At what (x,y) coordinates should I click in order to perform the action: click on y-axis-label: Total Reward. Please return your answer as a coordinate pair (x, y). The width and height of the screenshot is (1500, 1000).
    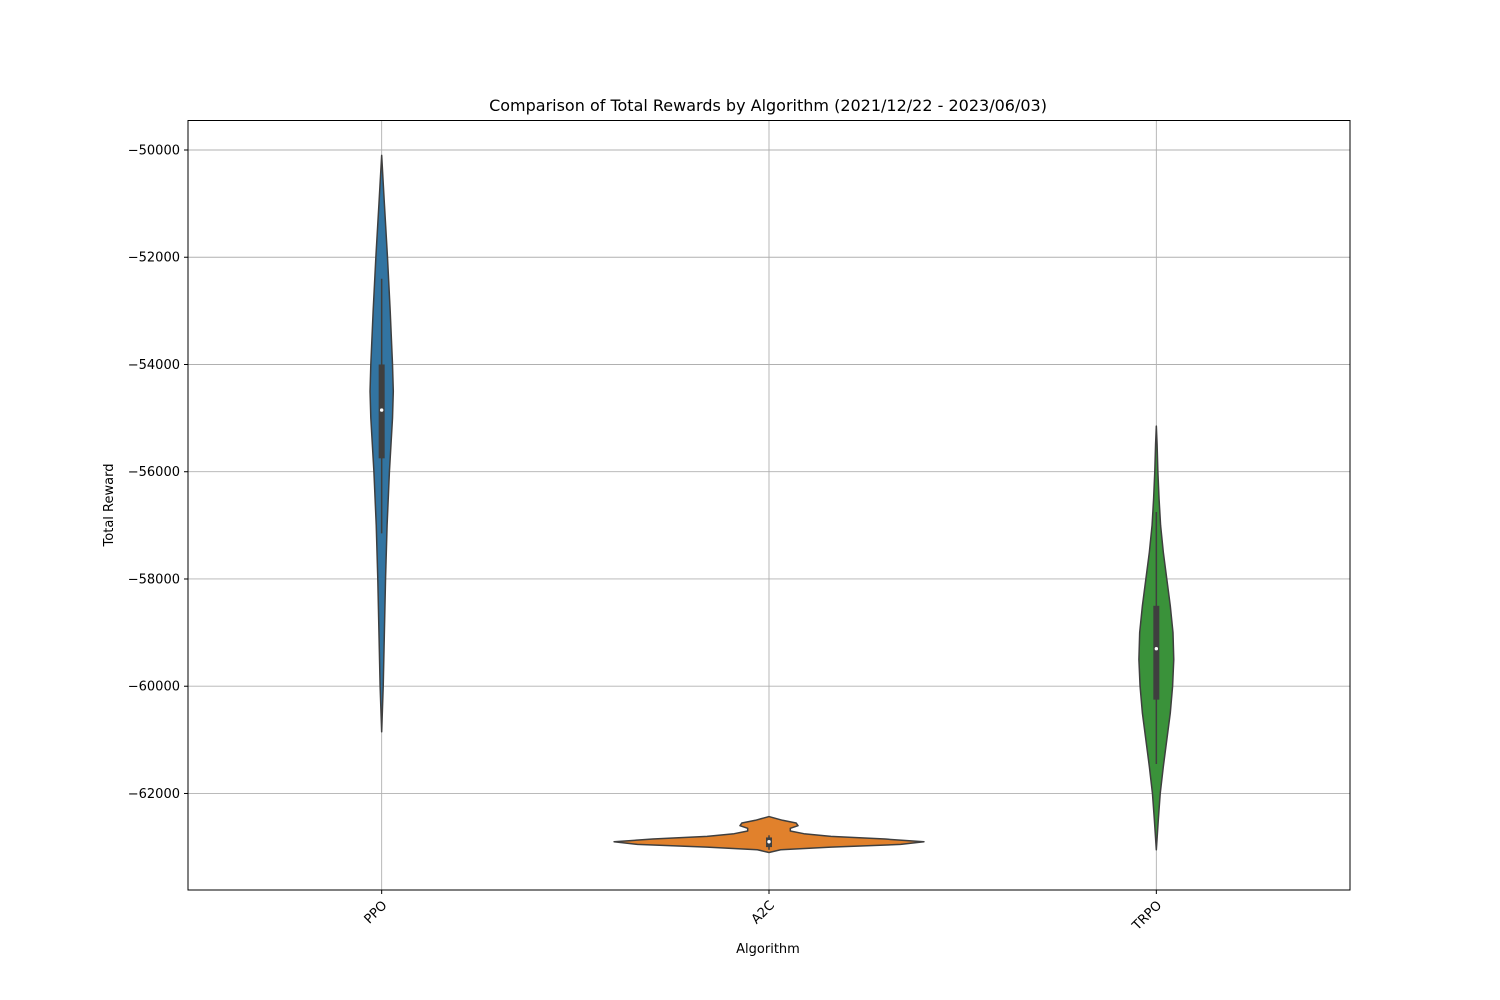
    Looking at the image, I should click on (109, 506).